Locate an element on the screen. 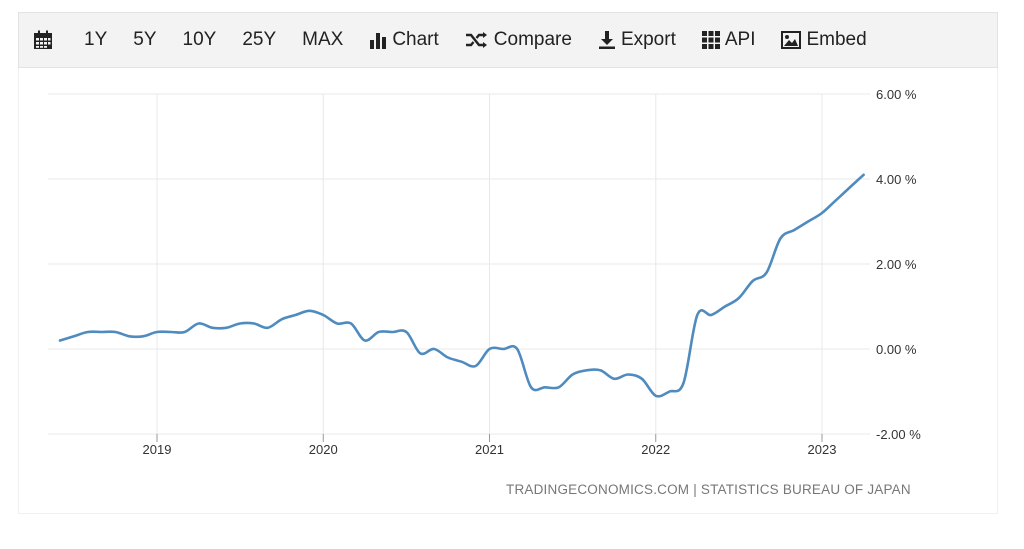 The image size is (1024, 549). api-button-label: API is located at coordinates (740, 39).